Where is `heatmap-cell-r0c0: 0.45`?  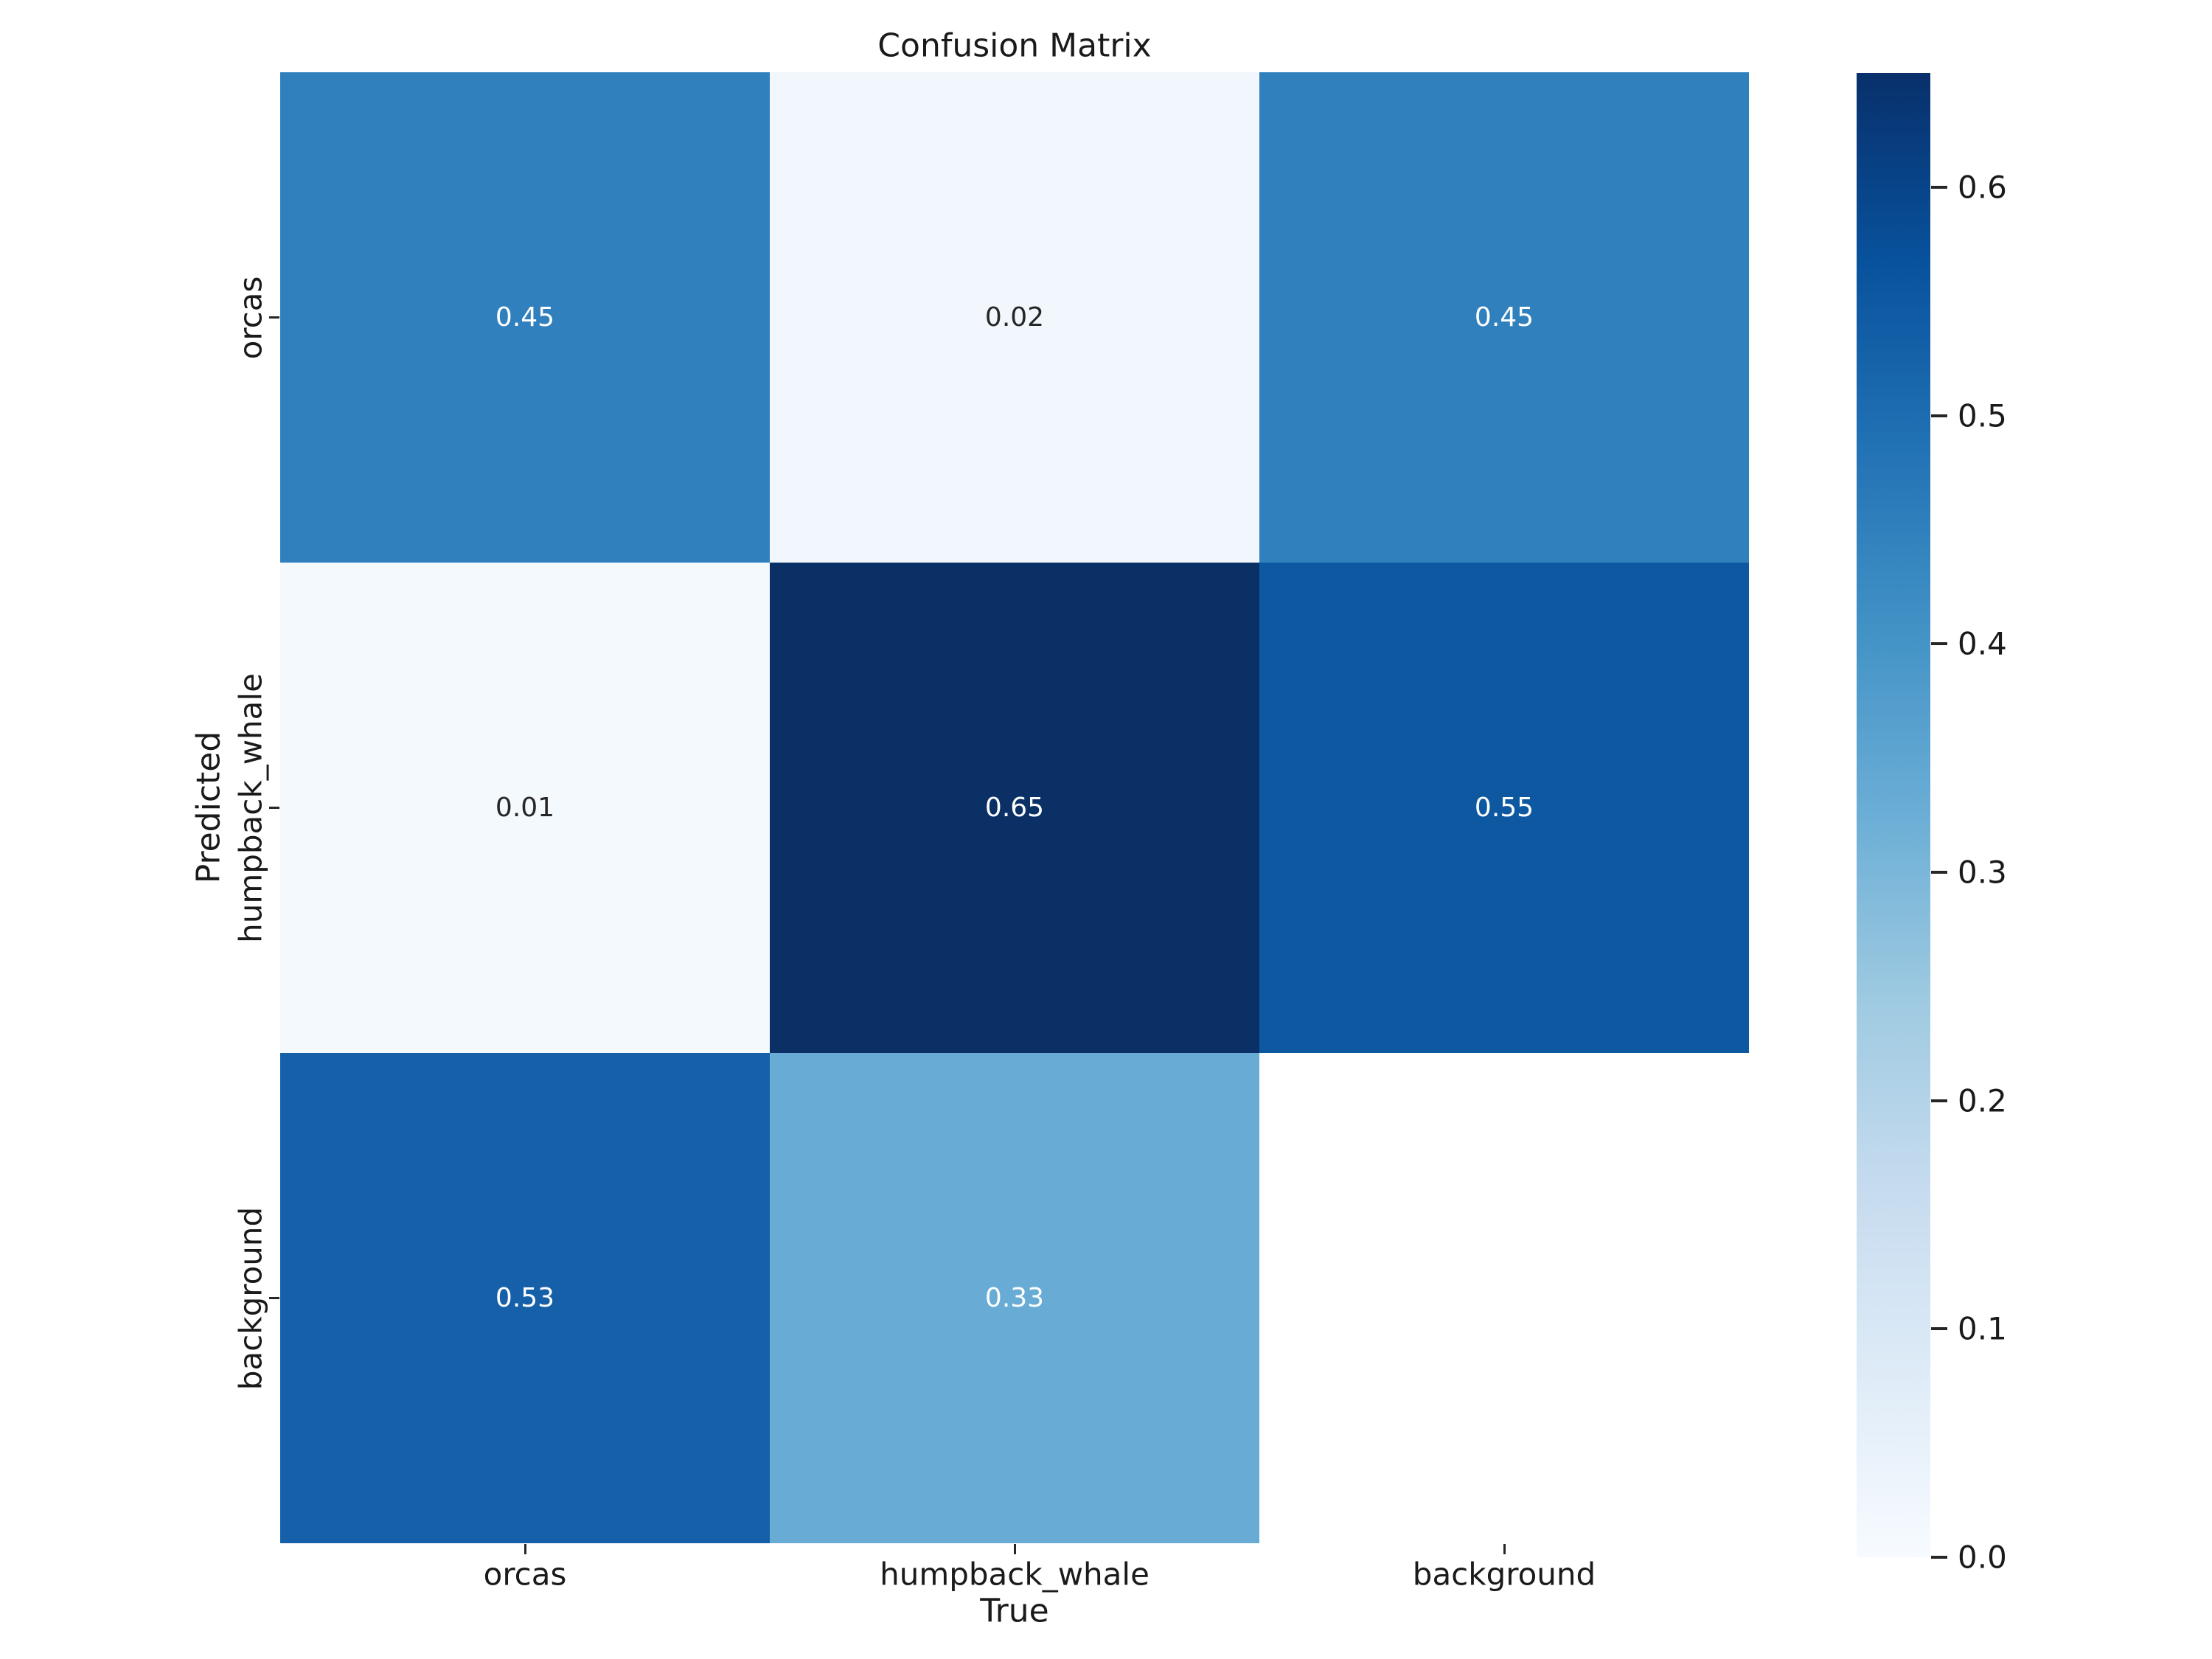
heatmap-cell-r0c0: 0.45 is located at coordinates (525, 317).